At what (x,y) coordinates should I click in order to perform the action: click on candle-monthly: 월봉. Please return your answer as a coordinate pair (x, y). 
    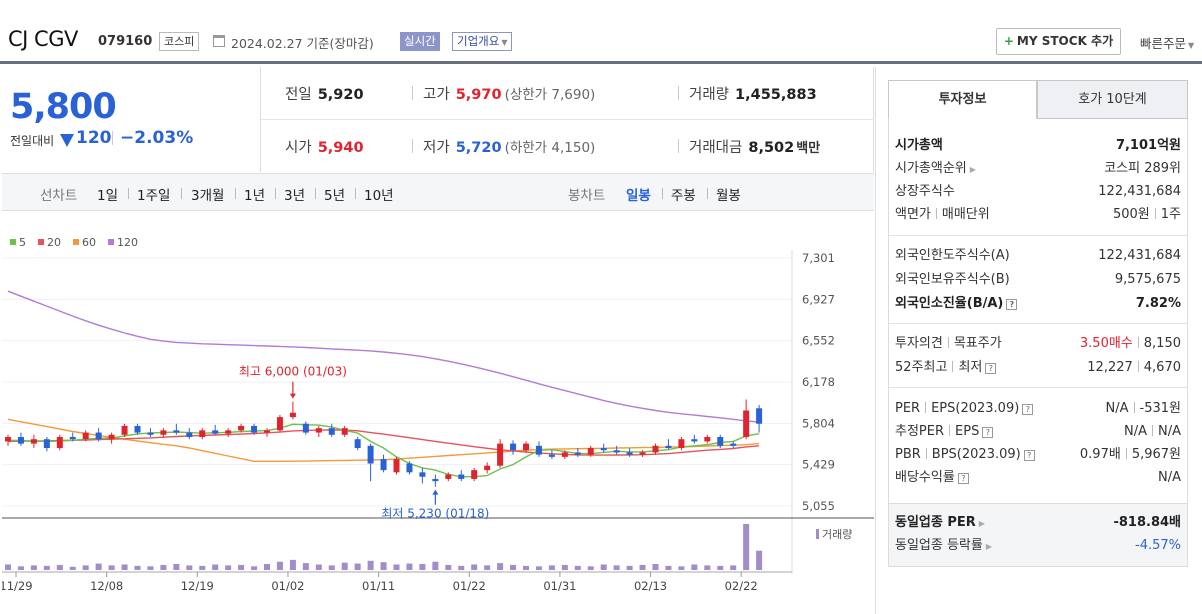
    Looking at the image, I should click on (728, 196).